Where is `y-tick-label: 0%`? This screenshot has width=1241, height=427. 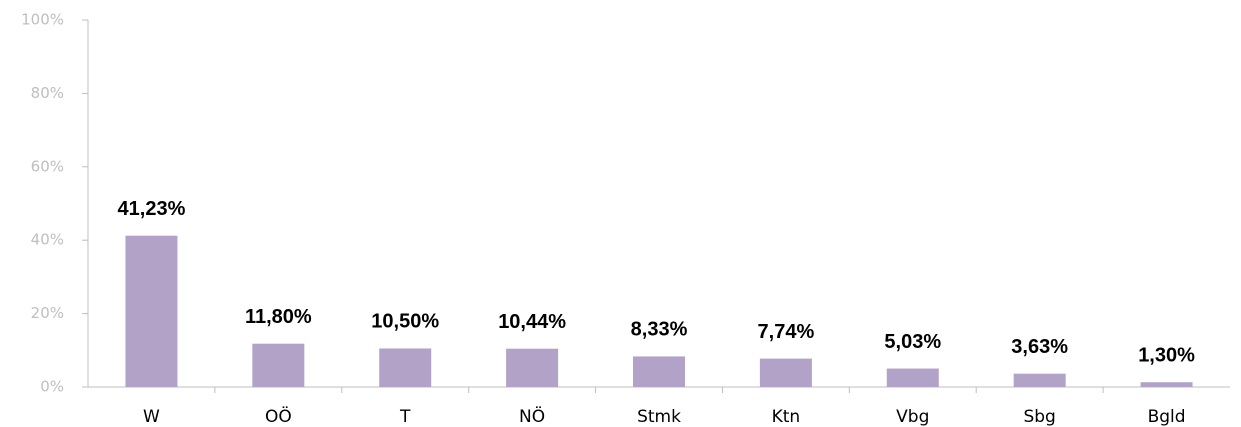 y-tick-label: 0% is located at coordinates (52, 387).